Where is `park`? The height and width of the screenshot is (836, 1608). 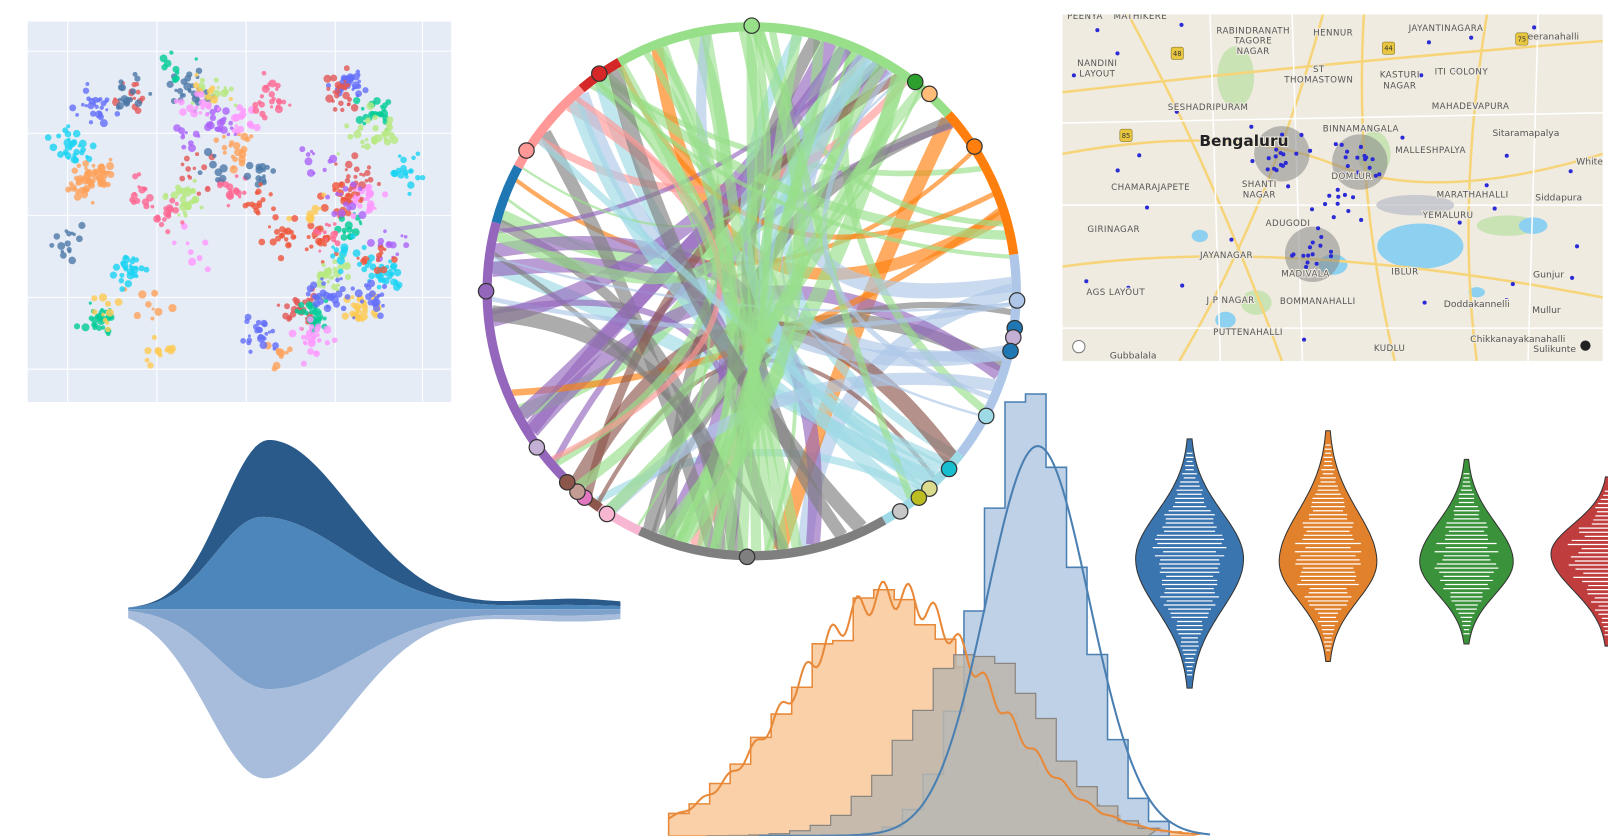 park is located at coordinates (1256, 302).